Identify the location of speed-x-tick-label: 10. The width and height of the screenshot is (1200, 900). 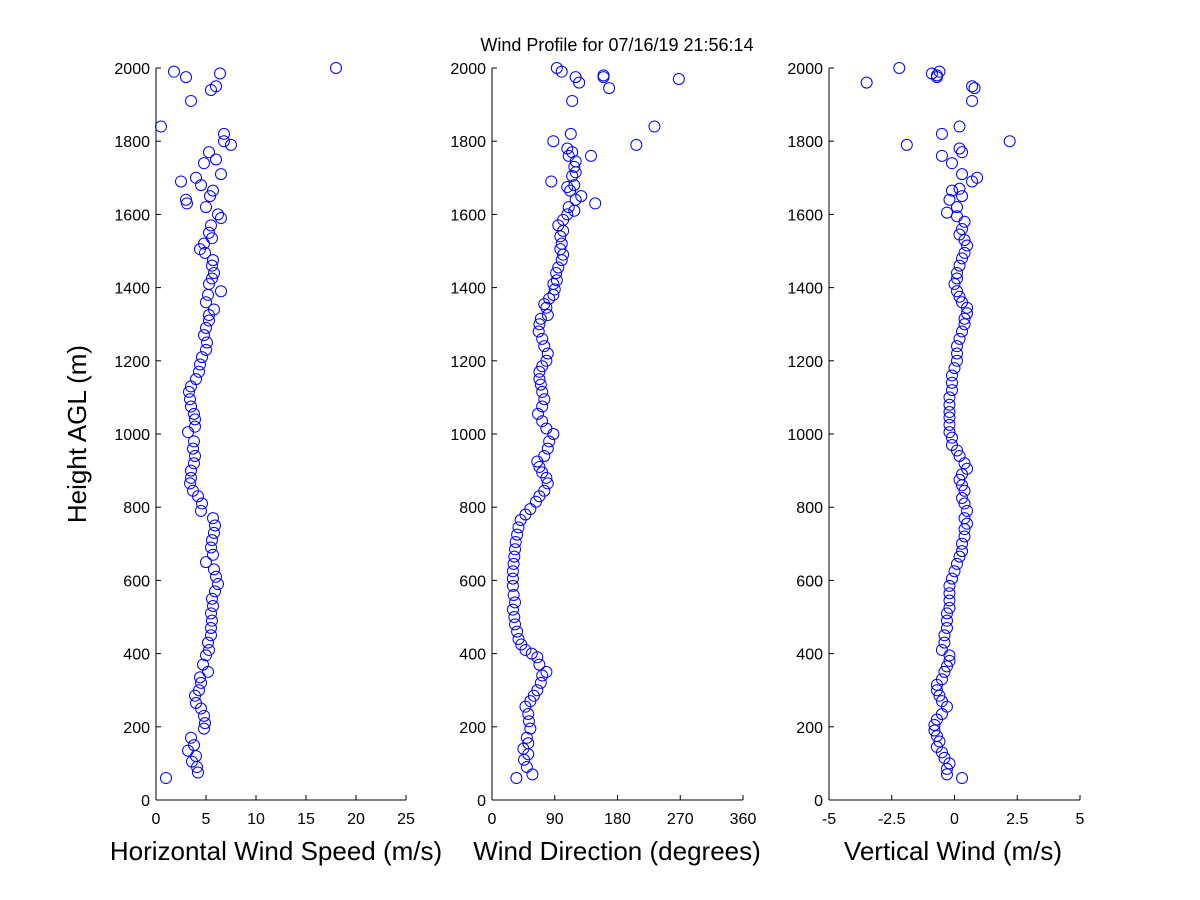
(256, 819).